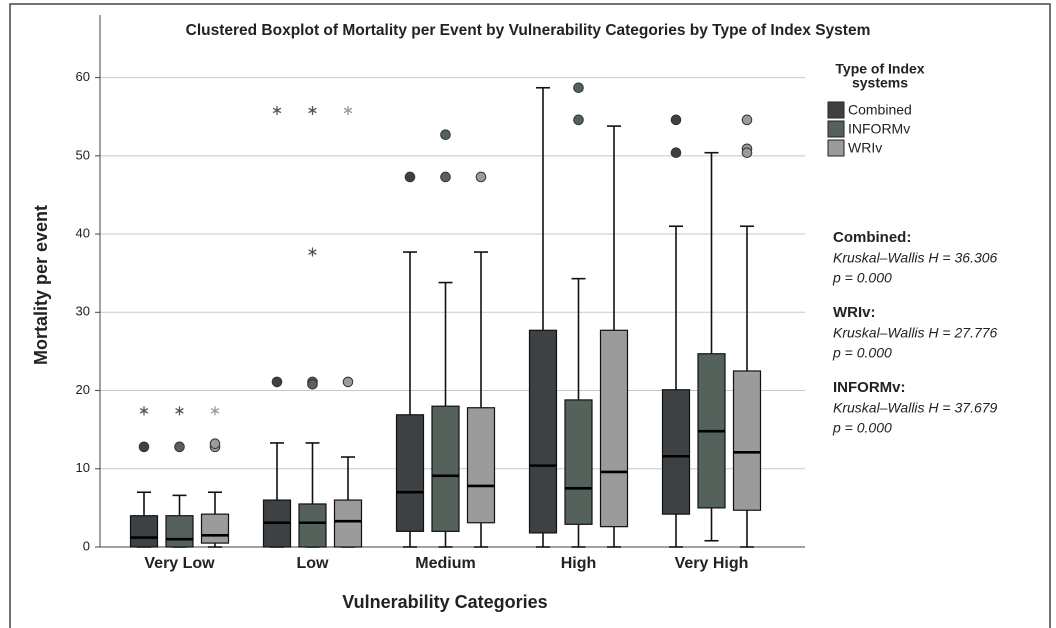 This screenshot has width=1056, height=628. Describe the element at coordinates (83, 467) in the screenshot. I see `y-tick-label: 10` at that location.